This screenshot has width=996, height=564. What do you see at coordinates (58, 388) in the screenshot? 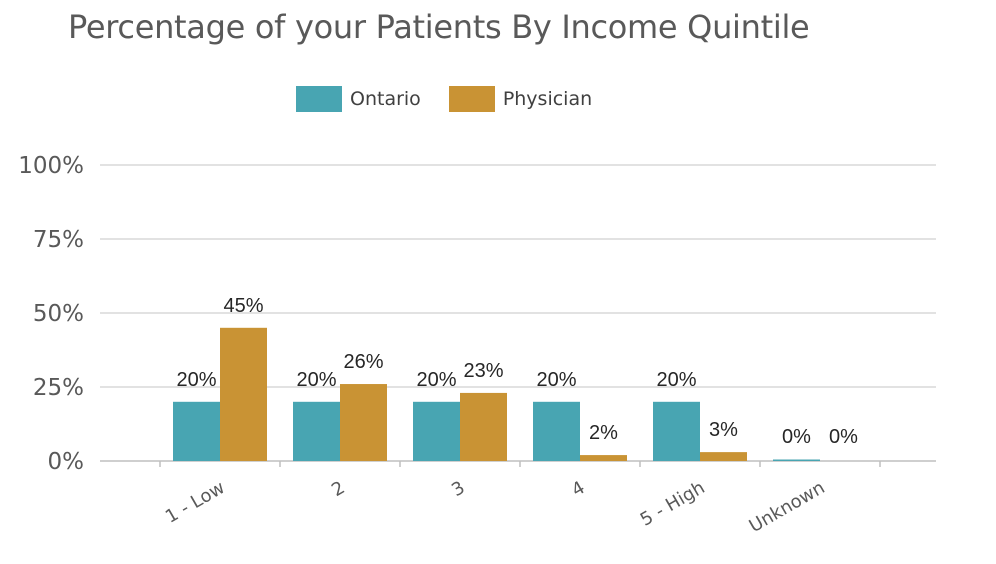
I see `y-tick-label: 25%` at bounding box center [58, 388].